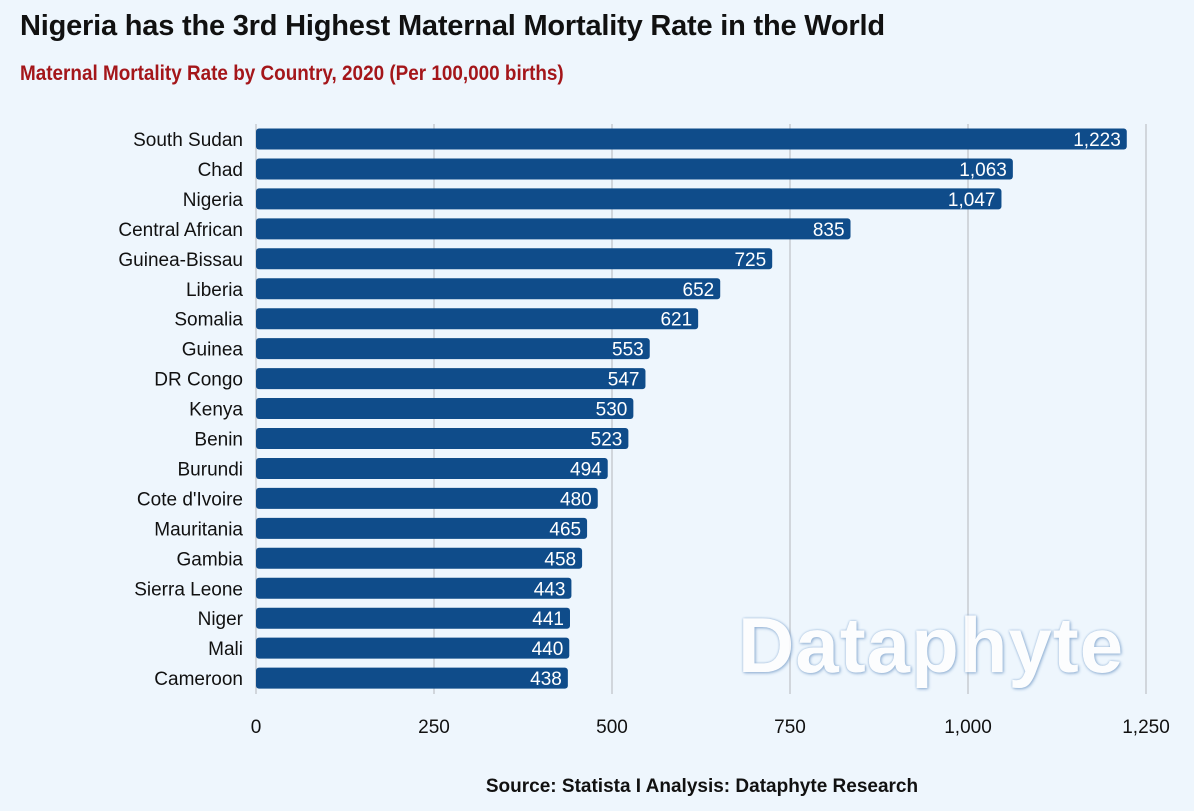  What do you see at coordinates (586, 469) in the screenshot?
I see `data-label: 494` at bounding box center [586, 469].